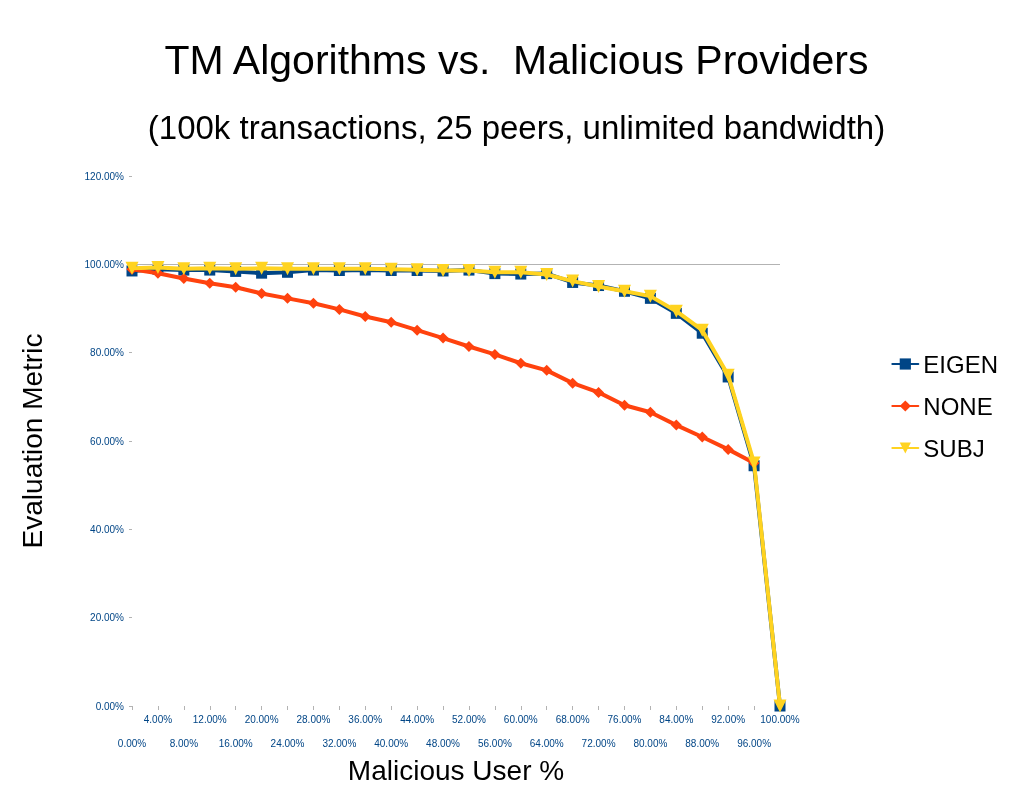 This screenshot has width=1033, height=812. What do you see at coordinates (32, 441) in the screenshot?
I see `y-axis-title: Evaluation Metric` at bounding box center [32, 441].